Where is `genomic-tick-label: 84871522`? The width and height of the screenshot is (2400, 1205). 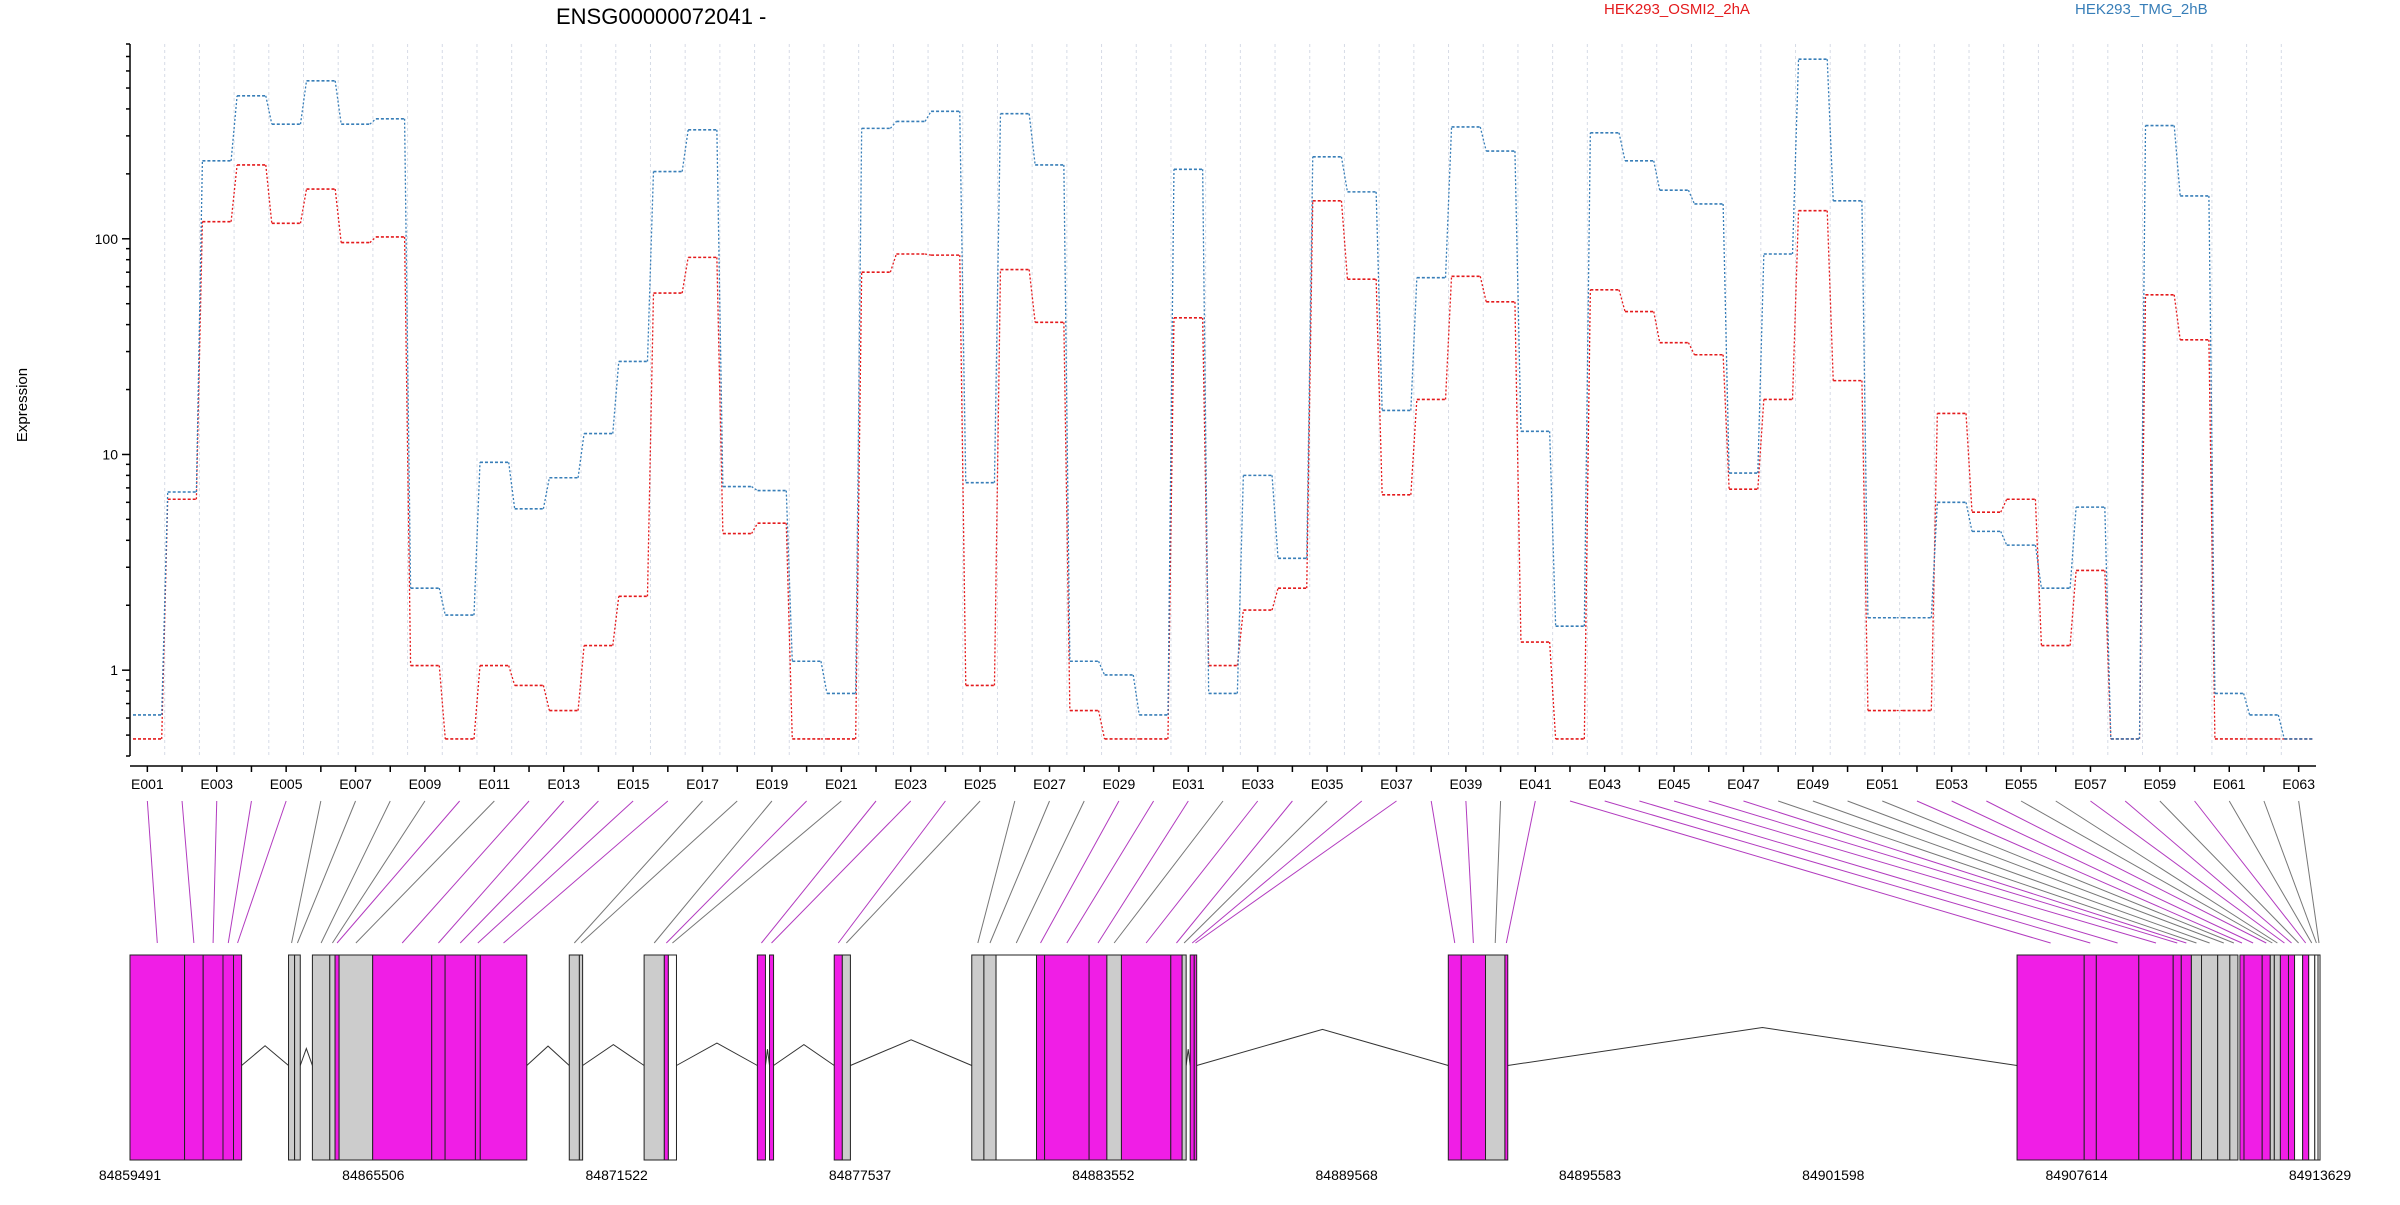 genomic-tick-label: 84871522 is located at coordinates (617, 1175).